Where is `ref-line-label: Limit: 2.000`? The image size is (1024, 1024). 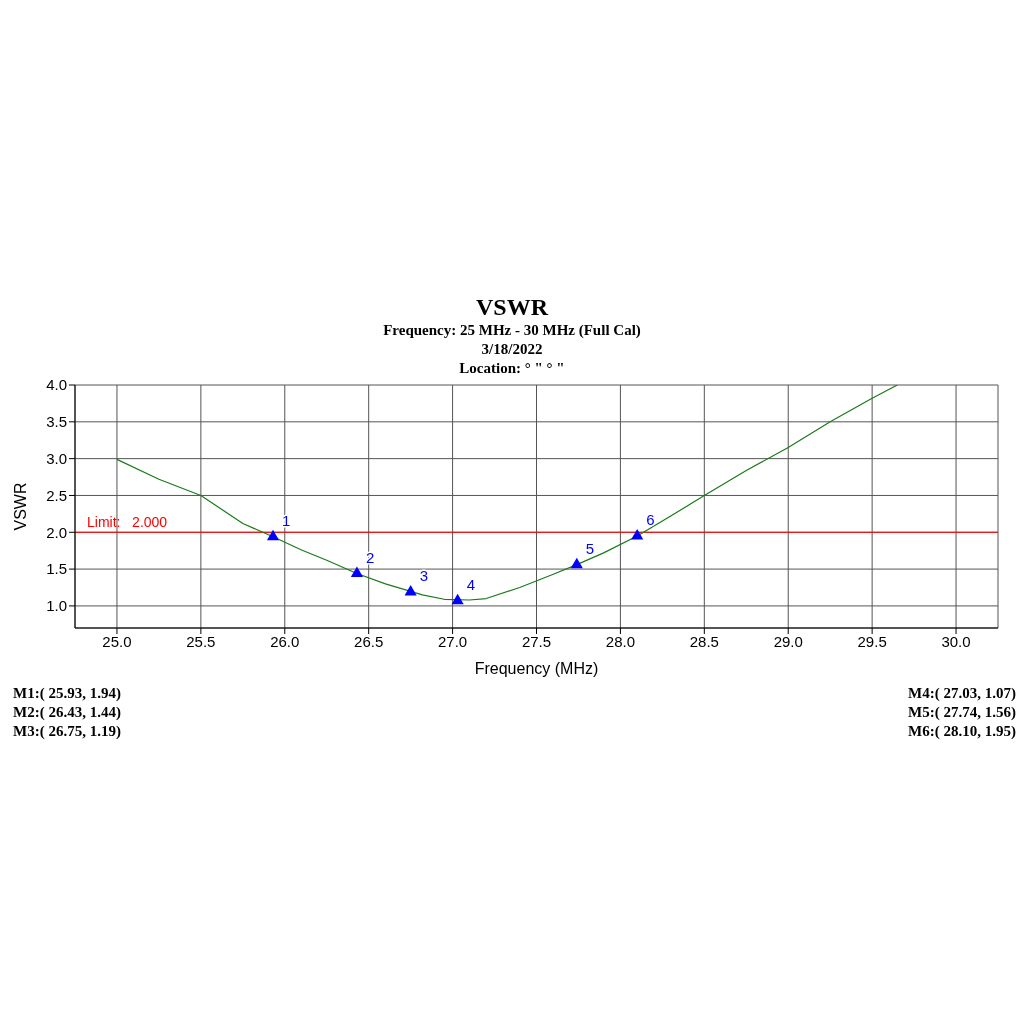
ref-line-label: Limit: 2.000 is located at coordinates (127, 522).